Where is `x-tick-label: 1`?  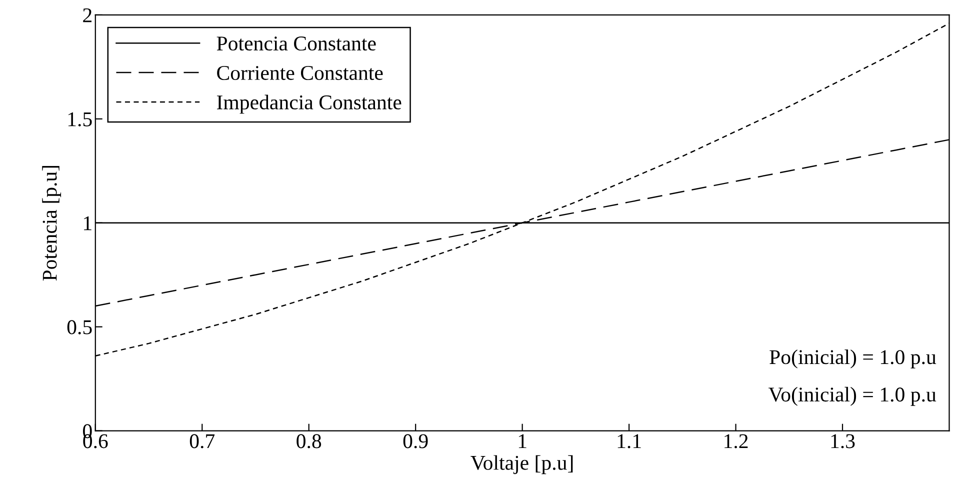 x-tick-label: 1 is located at coordinates (522, 441).